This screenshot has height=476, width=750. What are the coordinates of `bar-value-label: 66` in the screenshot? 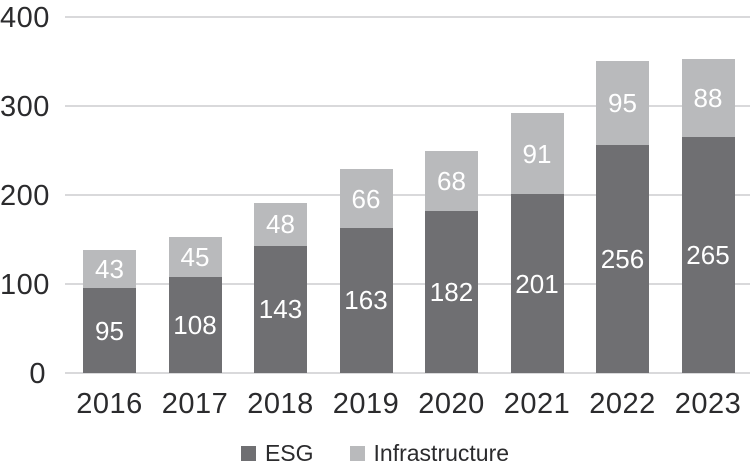 It's located at (366, 198).